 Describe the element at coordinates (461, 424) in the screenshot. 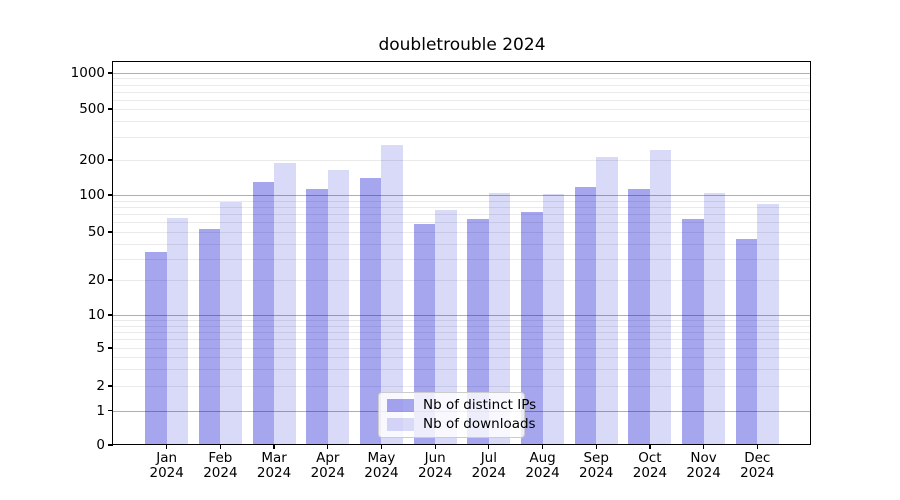

I see `legend-row-downloads: Nb of downloads` at that location.